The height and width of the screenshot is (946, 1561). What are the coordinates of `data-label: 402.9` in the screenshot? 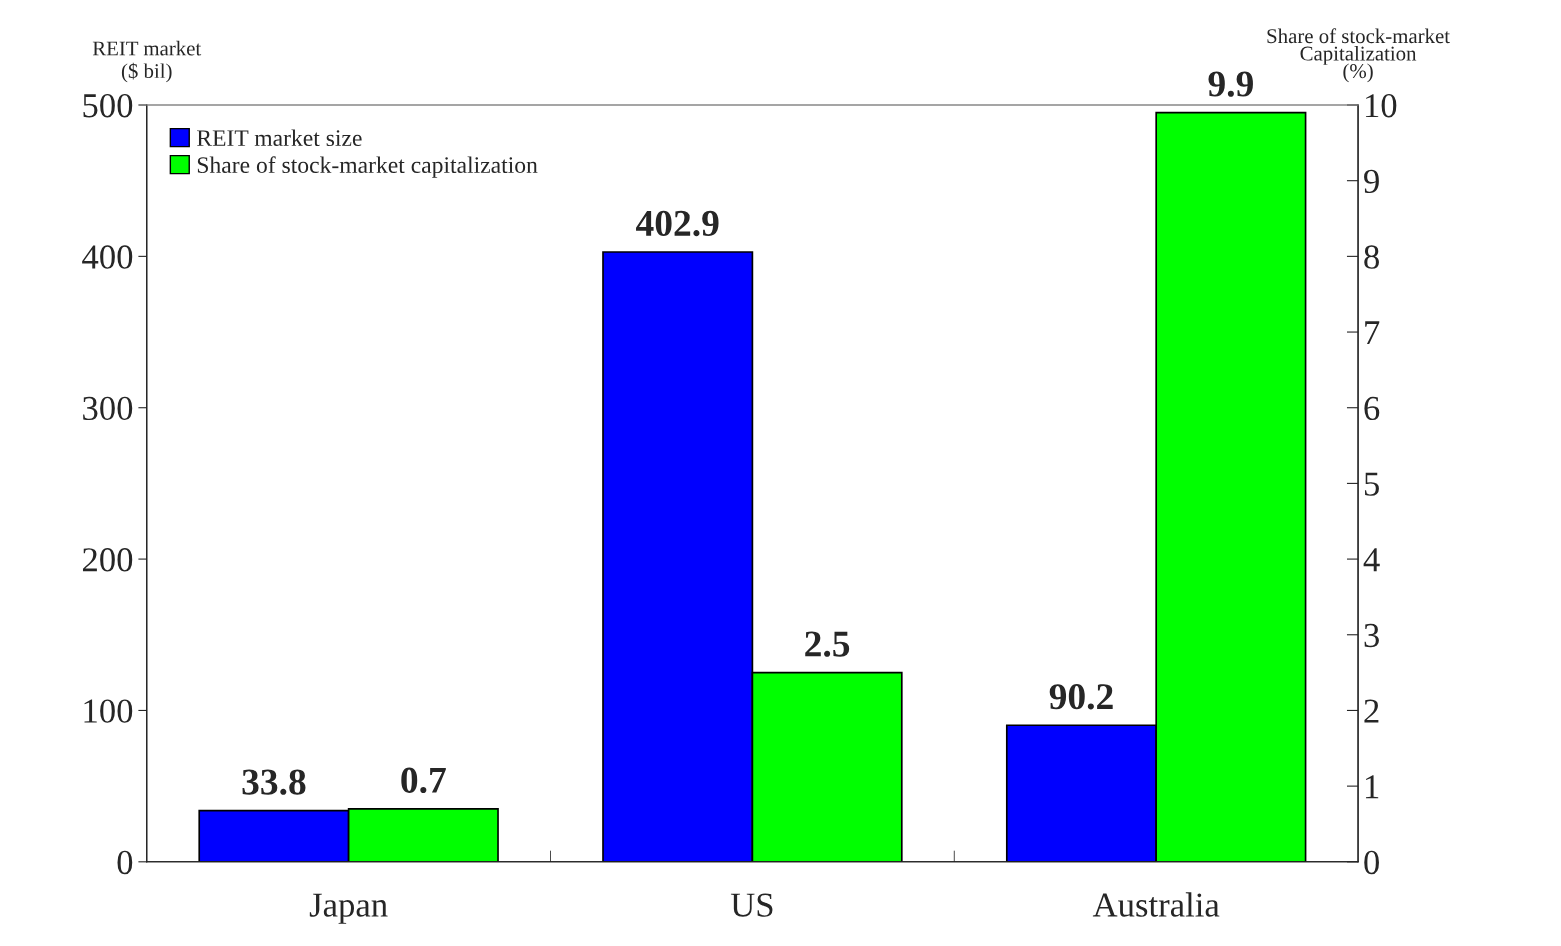 It's located at (677, 223).